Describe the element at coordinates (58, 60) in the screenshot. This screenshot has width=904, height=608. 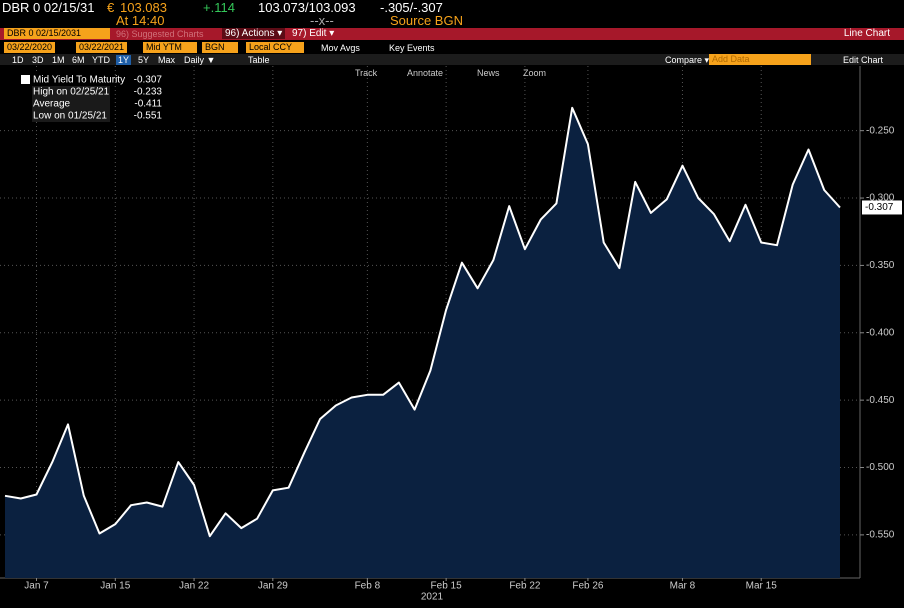
I see `period-button: 1M` at that location.